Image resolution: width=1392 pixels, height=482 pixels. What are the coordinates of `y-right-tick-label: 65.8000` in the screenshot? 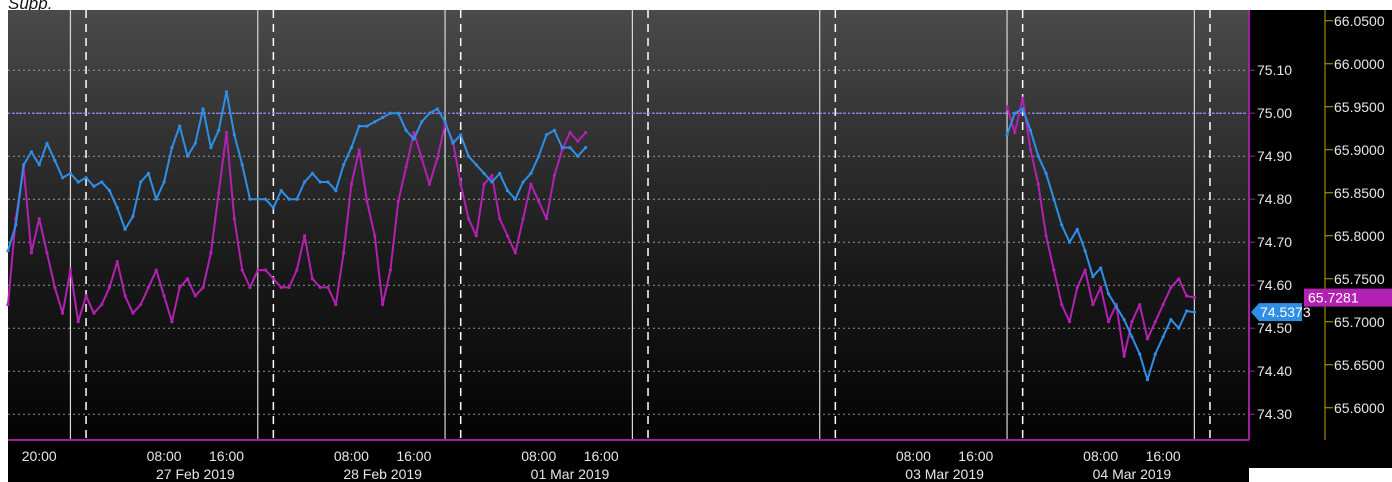 It's located at (1359, 236).